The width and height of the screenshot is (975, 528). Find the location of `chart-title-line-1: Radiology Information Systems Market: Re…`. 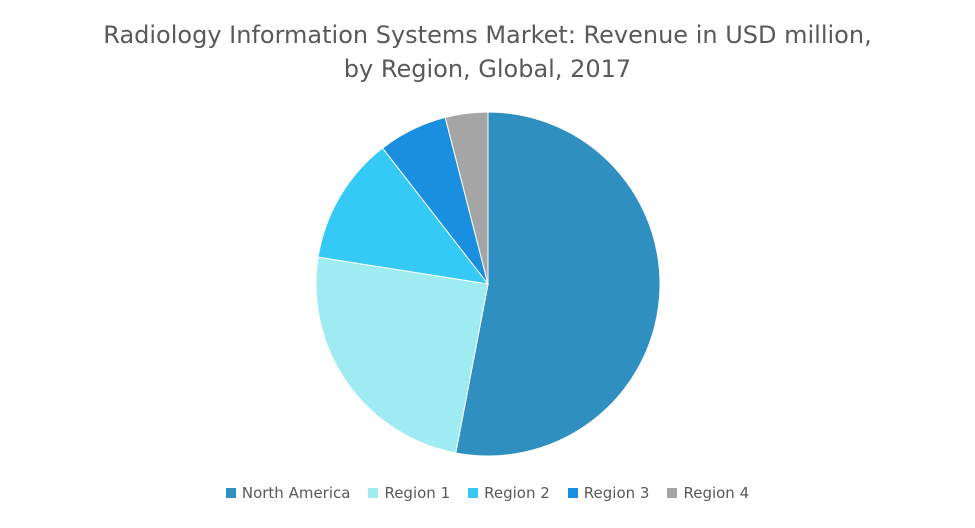

chart-title-line-1: Radiology Information Systems Market: Re… is located at coordinates (487, 35).